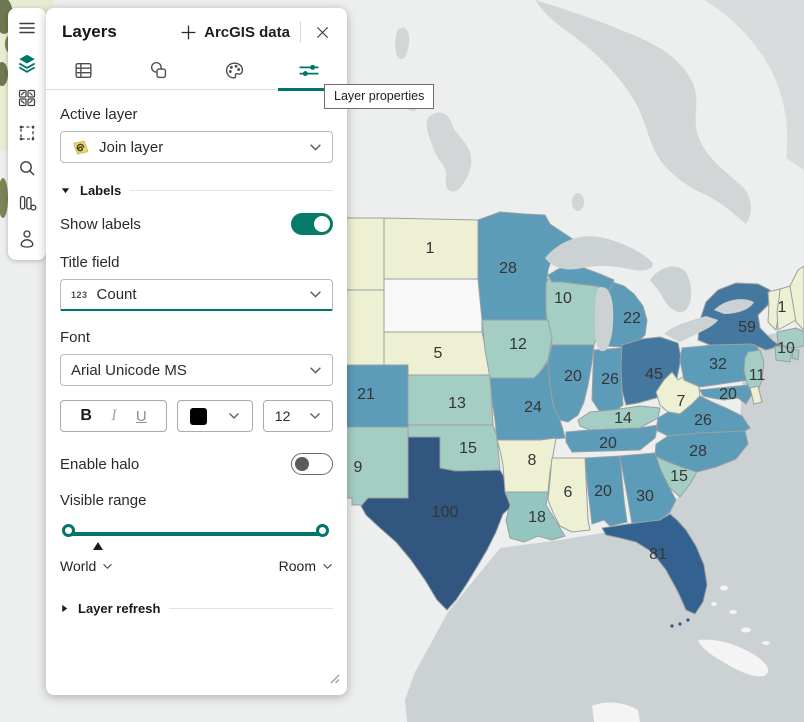 The width and height of the screenshot is (804, 722). Describe the element at coordinates (457, 403) in the screenshot. I see `state-count-label: 13` at that location.